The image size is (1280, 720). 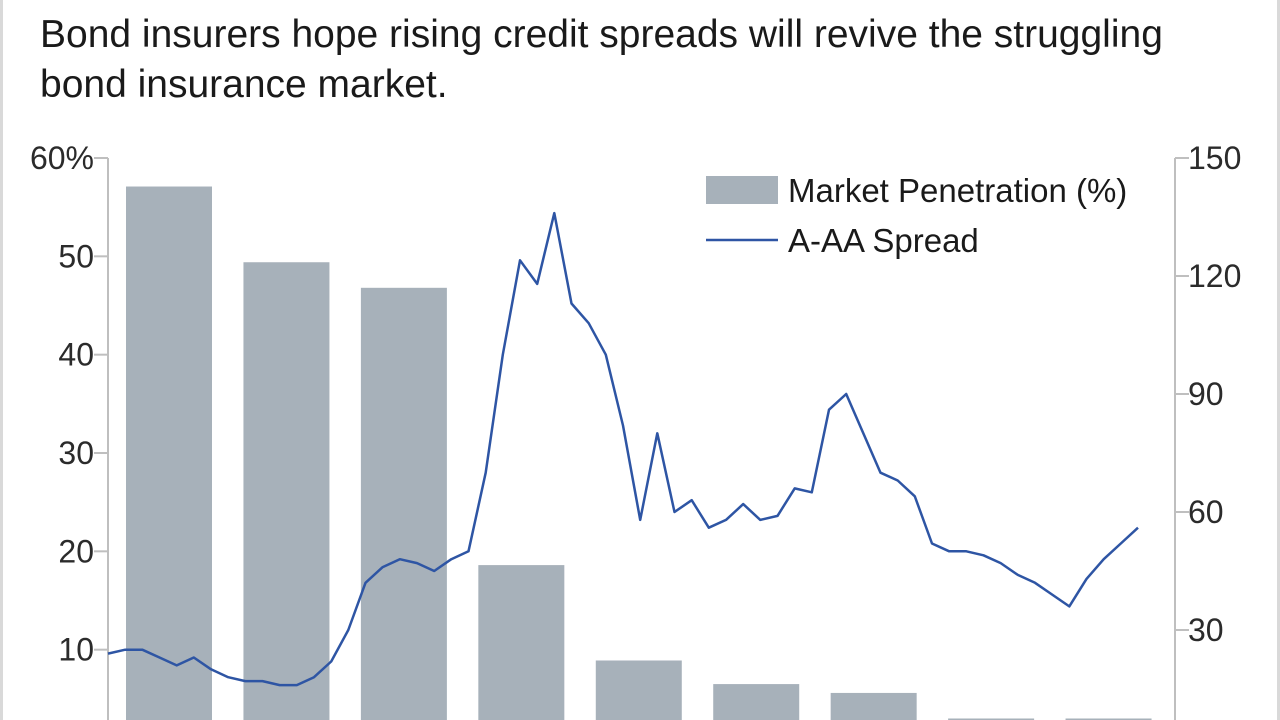 What do you see at coordinates (76, 650) in the screenshot?
I see `left-tick-label: 10` at bounding box center [76, 650].